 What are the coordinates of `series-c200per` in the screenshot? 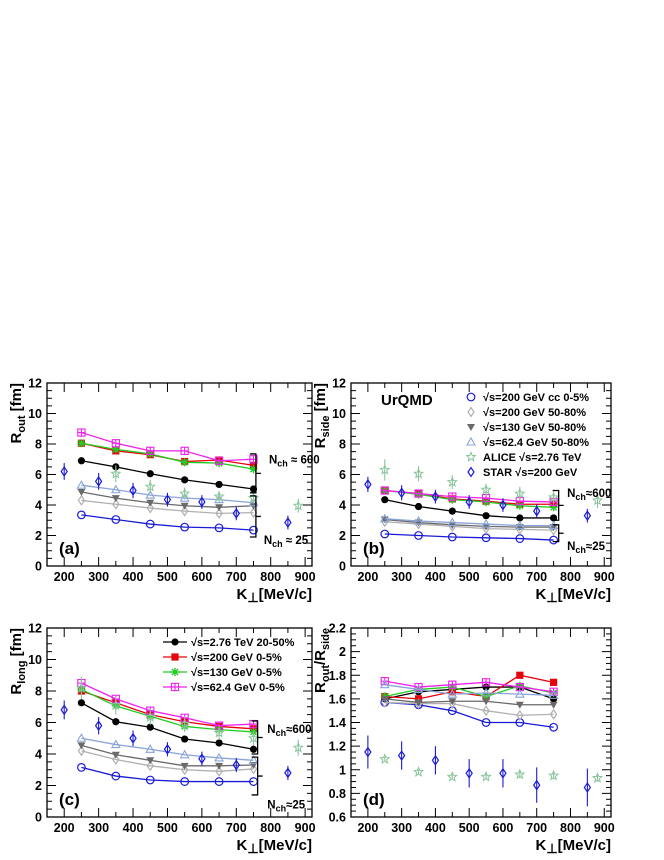 It's located at (167, 774).